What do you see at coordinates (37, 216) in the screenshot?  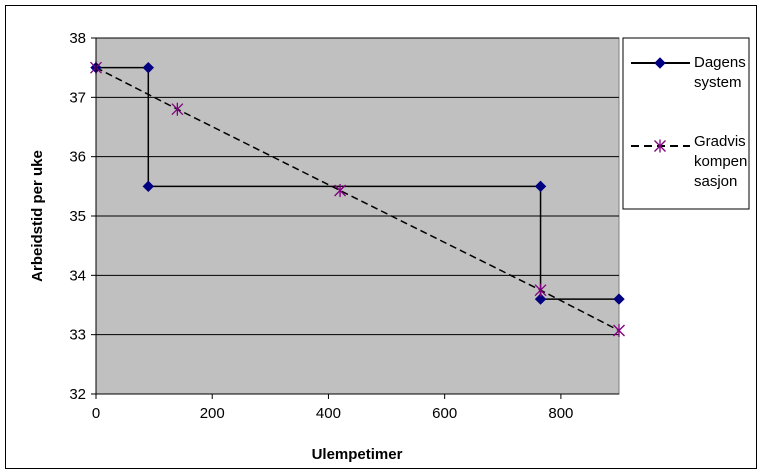 I see `y-axis-title: Arbeidstid per uke` at bounding box center [37, 216].